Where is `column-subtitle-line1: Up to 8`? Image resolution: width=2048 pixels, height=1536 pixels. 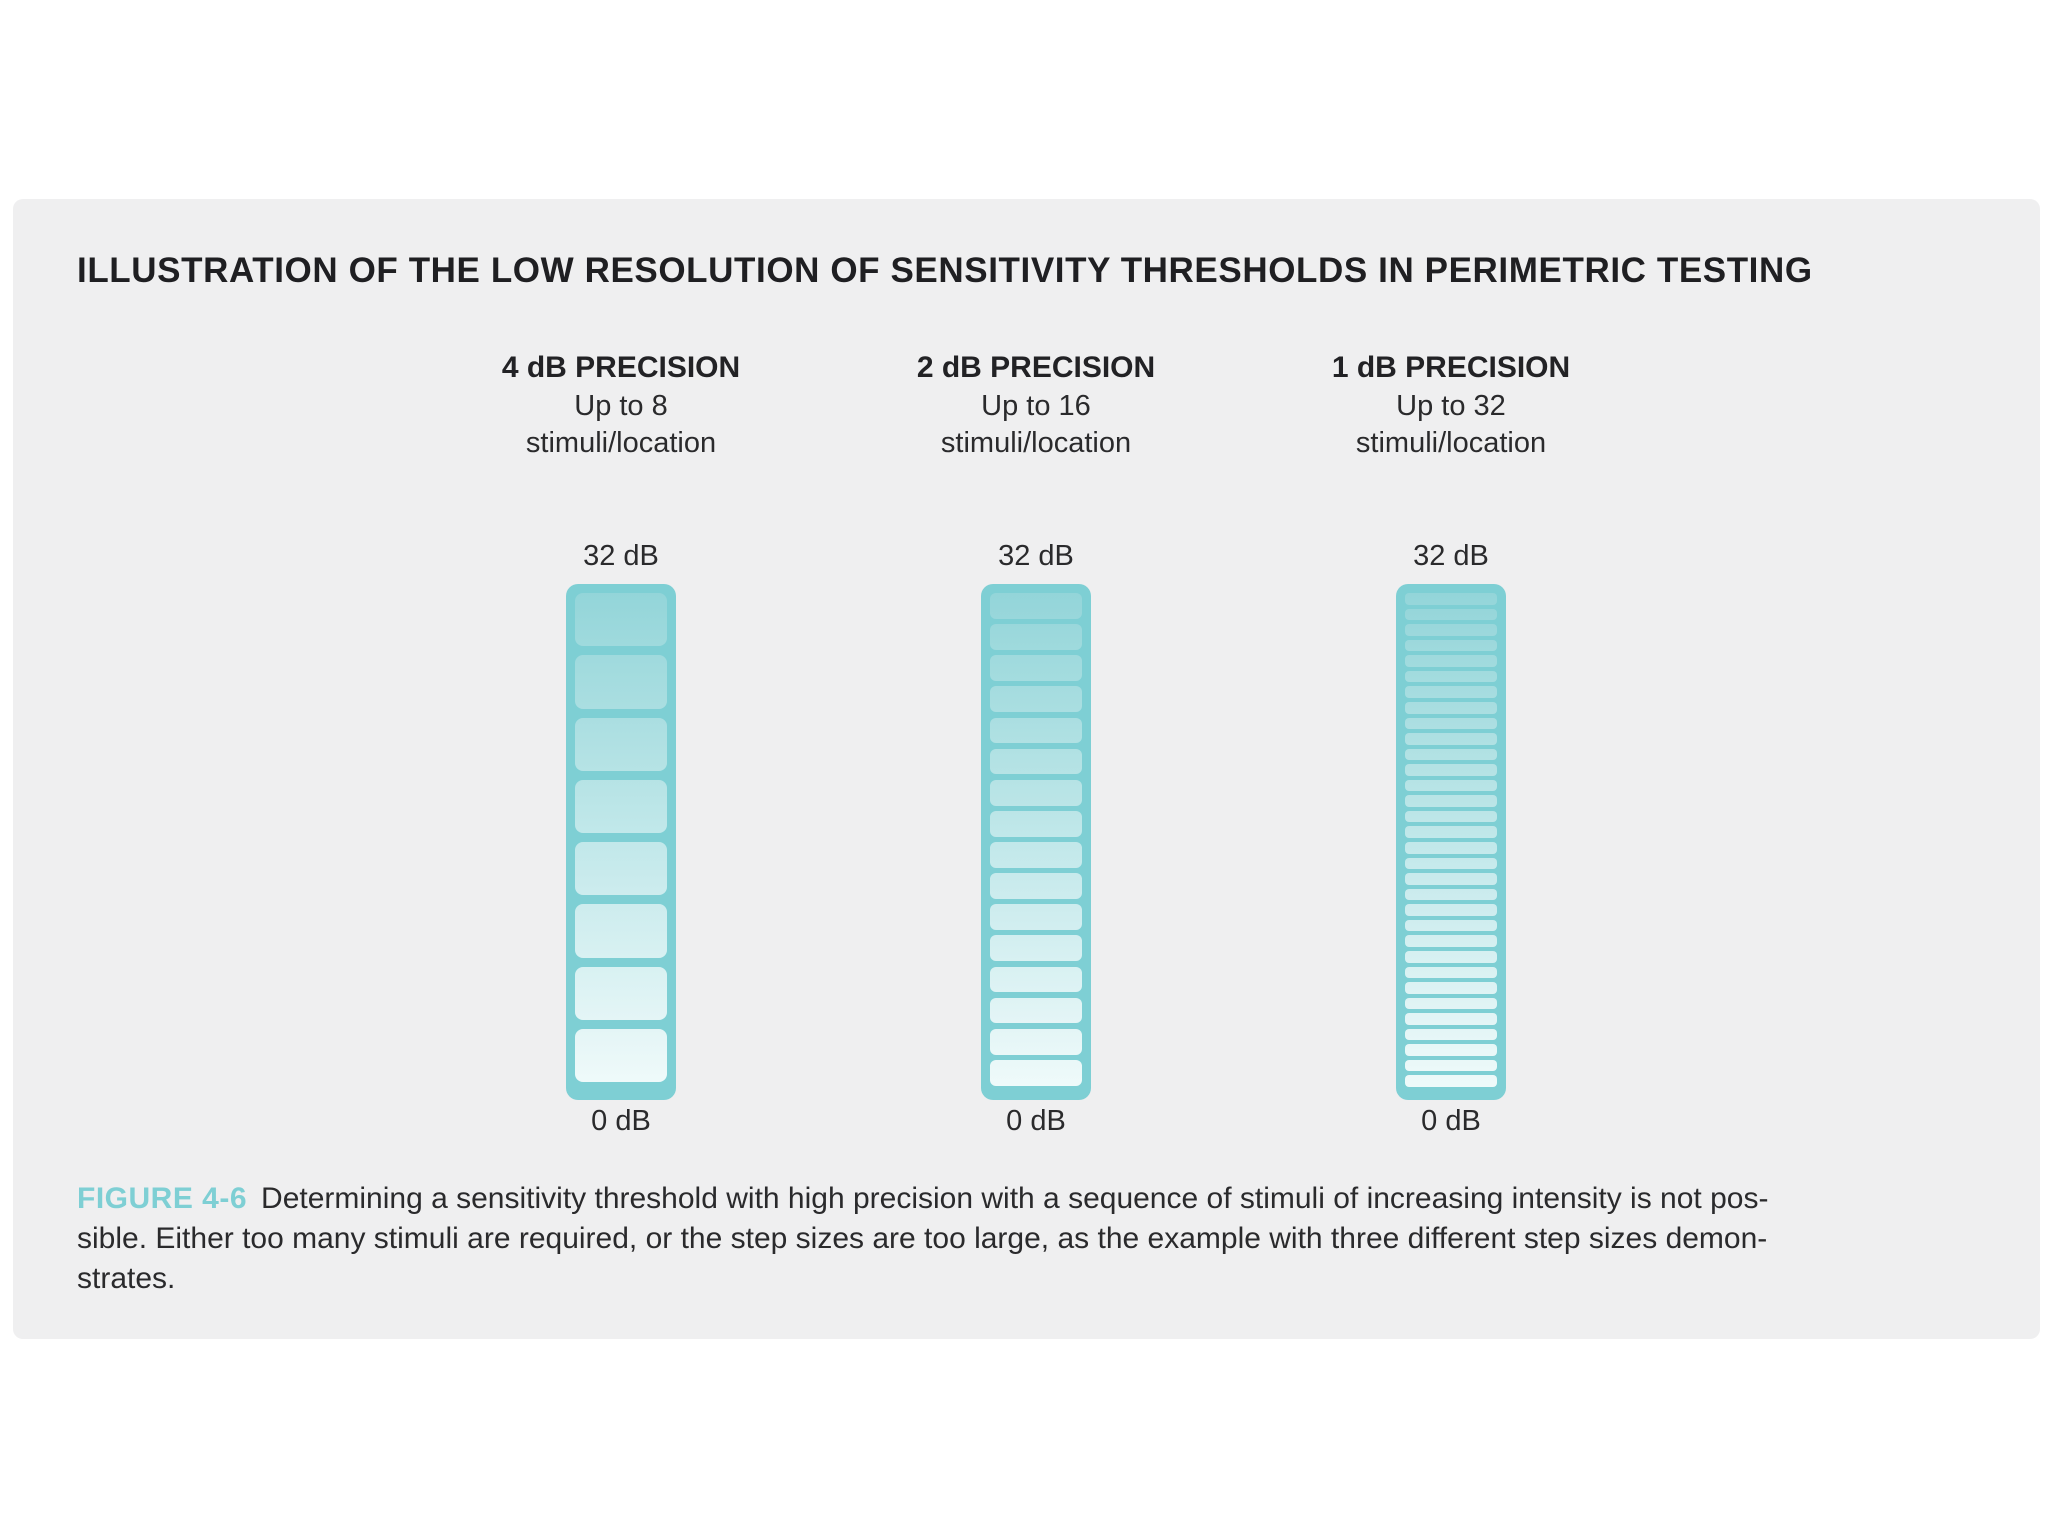
column-subtitle-line1: Up to 8 is located at coordinates (621, 406).